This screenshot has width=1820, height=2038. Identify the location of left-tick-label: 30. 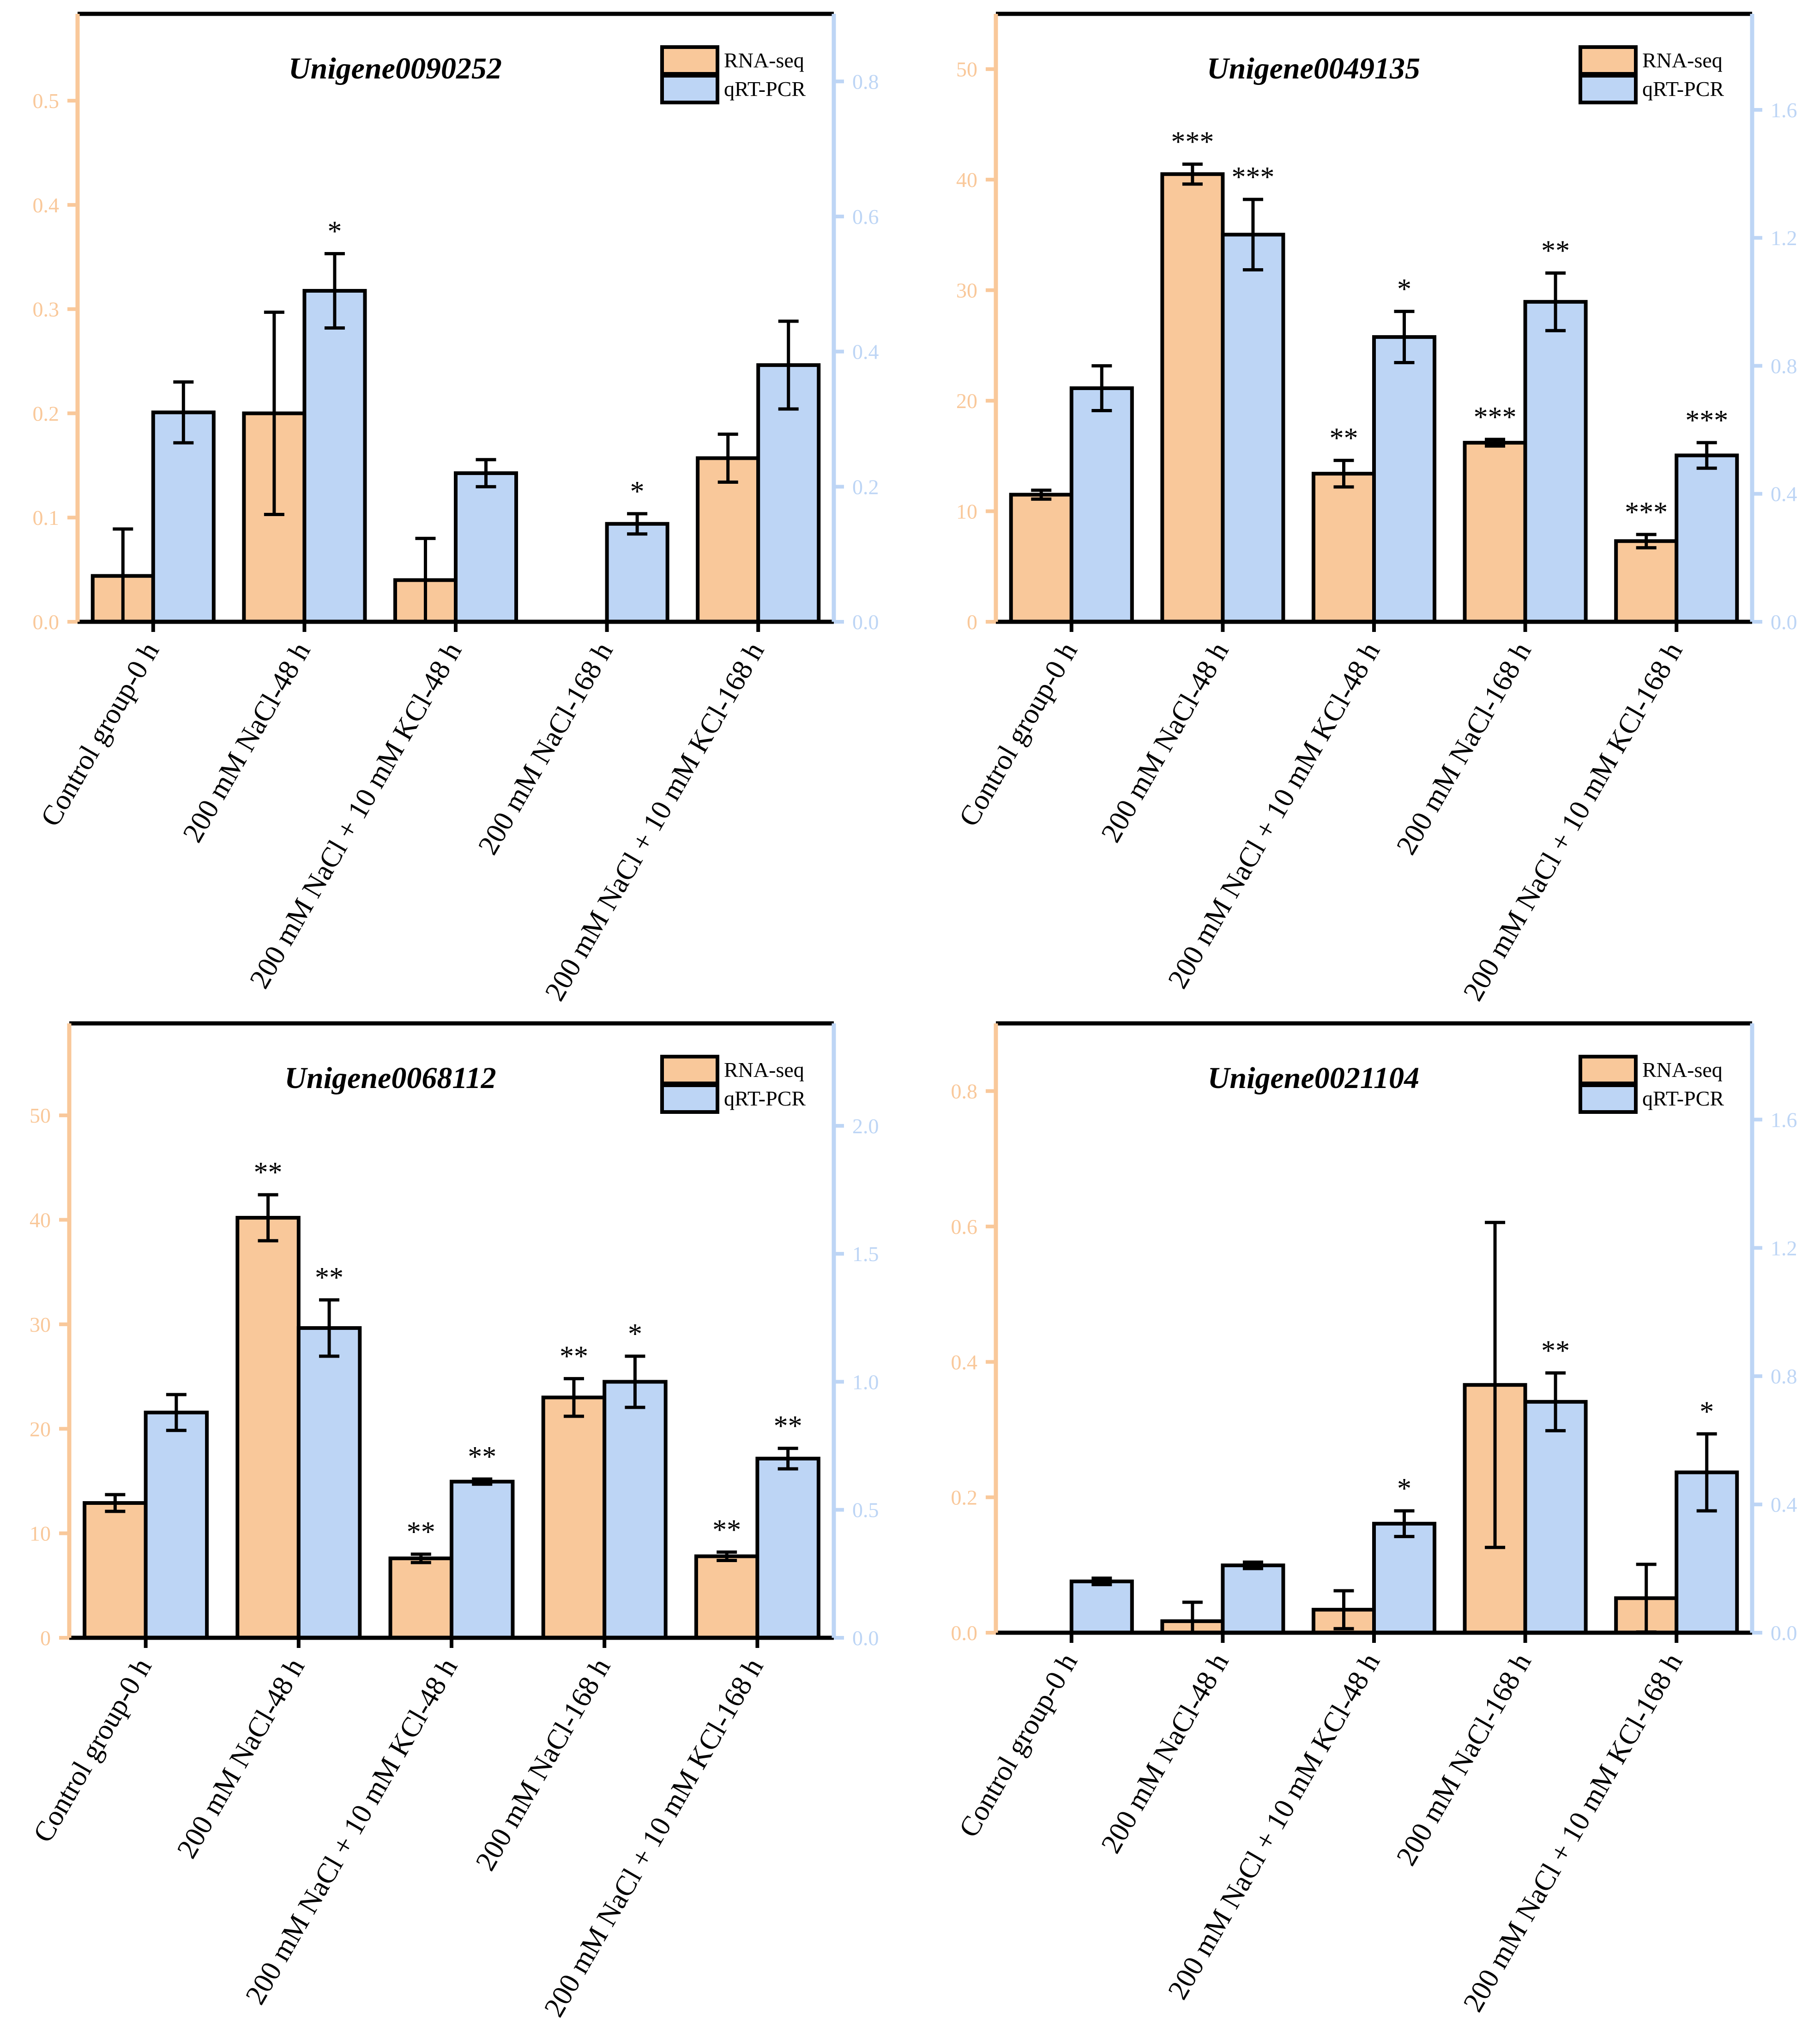
(966, 291).